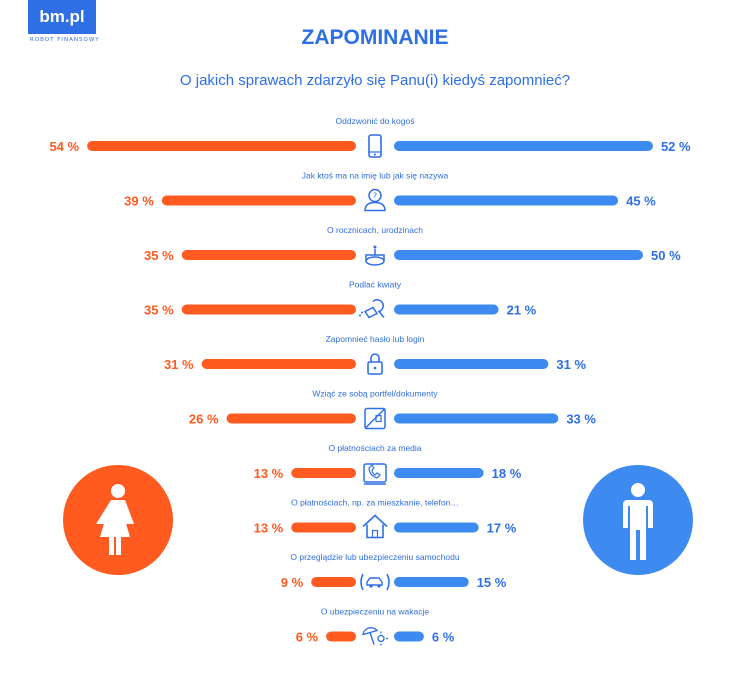 This screenshot has height=696, width=750. What do you see at coordinates (292, 582) in the screenshot?
I see `value-label-female: 9 %` at bounding box center [292, 582].